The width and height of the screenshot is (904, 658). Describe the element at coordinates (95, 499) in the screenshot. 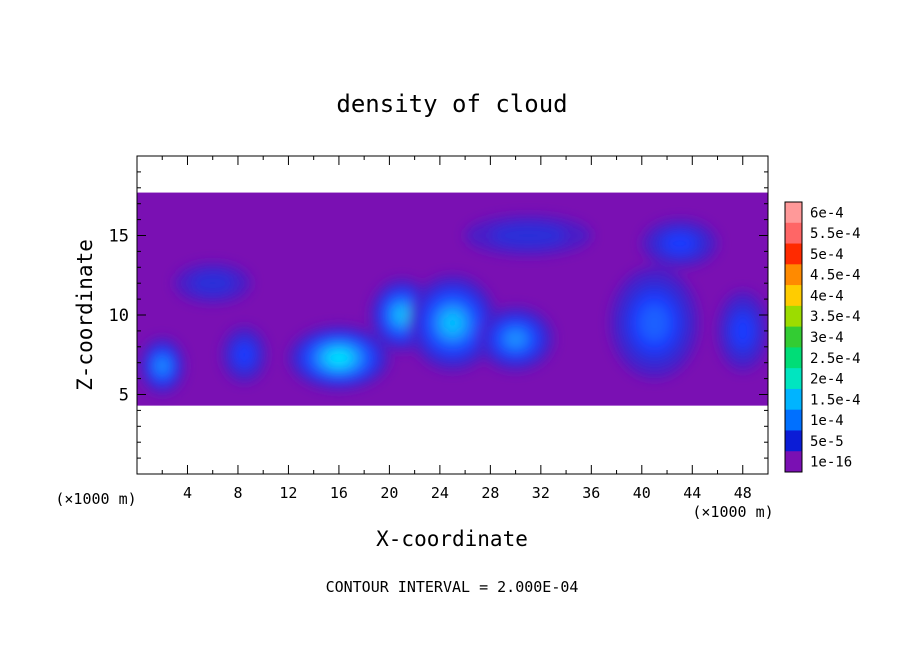

I see `x-unit-left: (×1000 m)` at that location.